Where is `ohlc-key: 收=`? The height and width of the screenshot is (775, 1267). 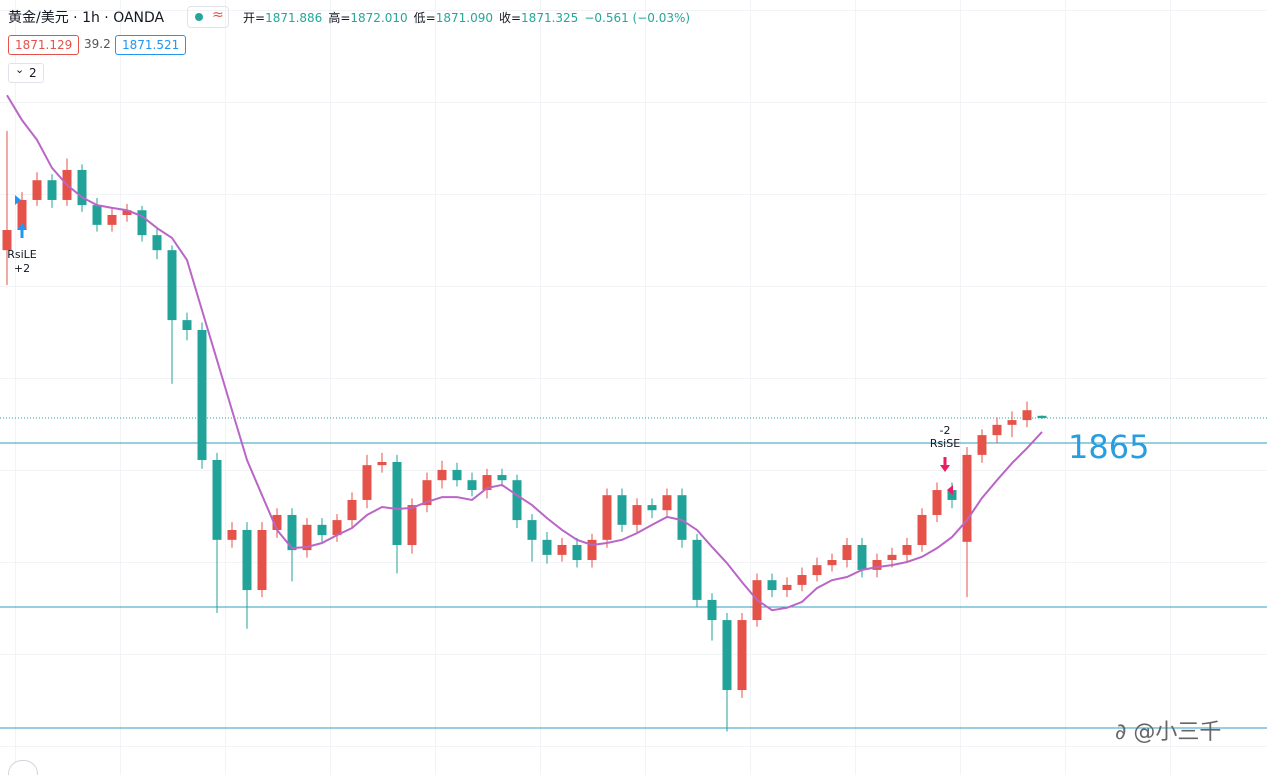
ohlc-key: 收= is located at coordinates (510, 18).